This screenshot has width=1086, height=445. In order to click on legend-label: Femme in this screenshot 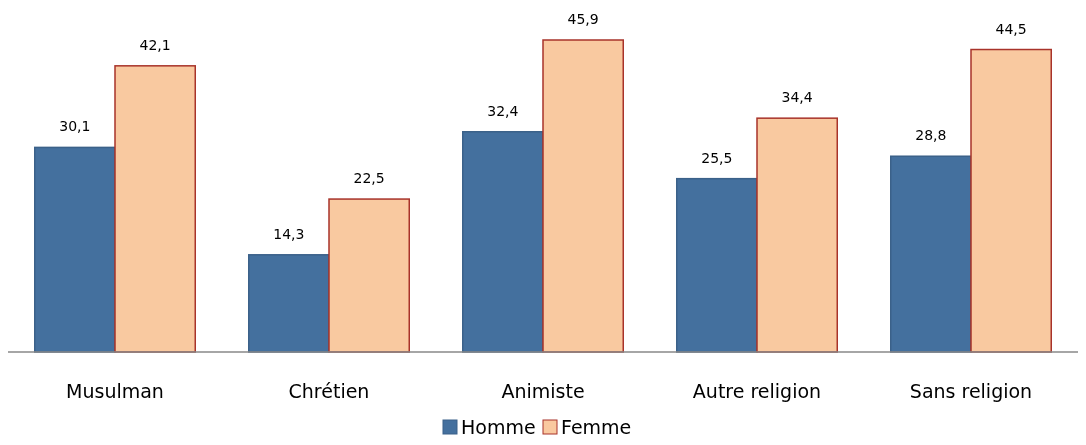, I will do `click(596, 427)`.